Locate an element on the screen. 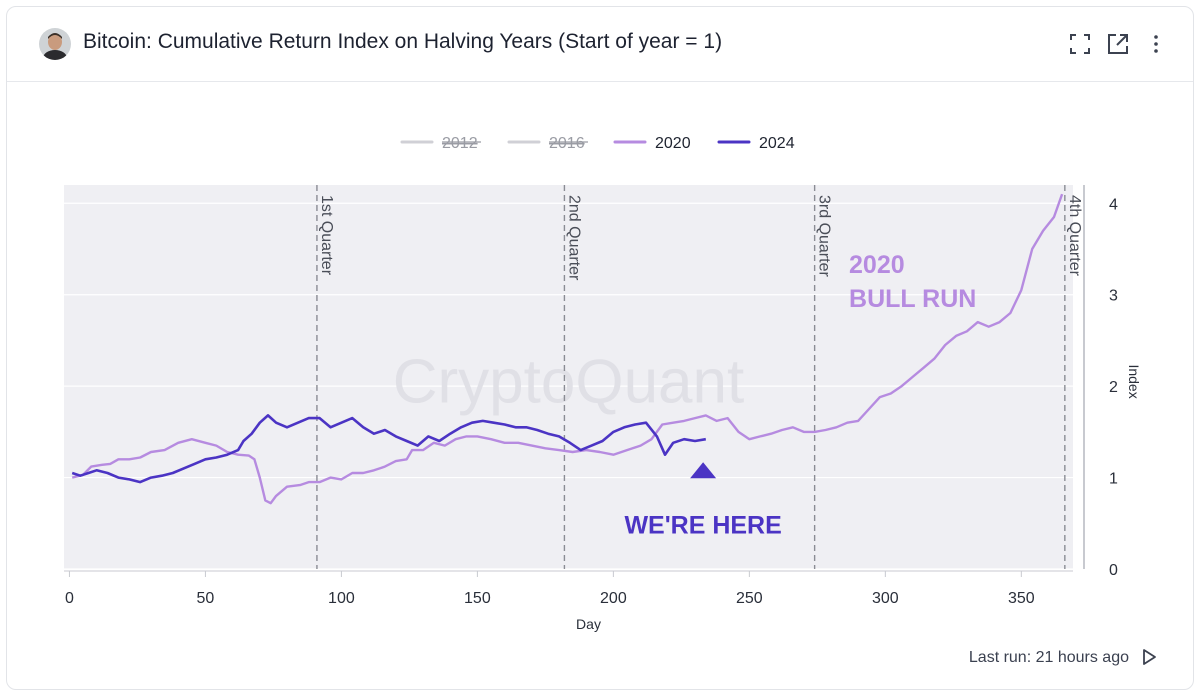 Image resolution: width=1200 pixels, height=695 pixels. annotation-bull-run-2: BULL RUN is located at coordinates (912, 299).